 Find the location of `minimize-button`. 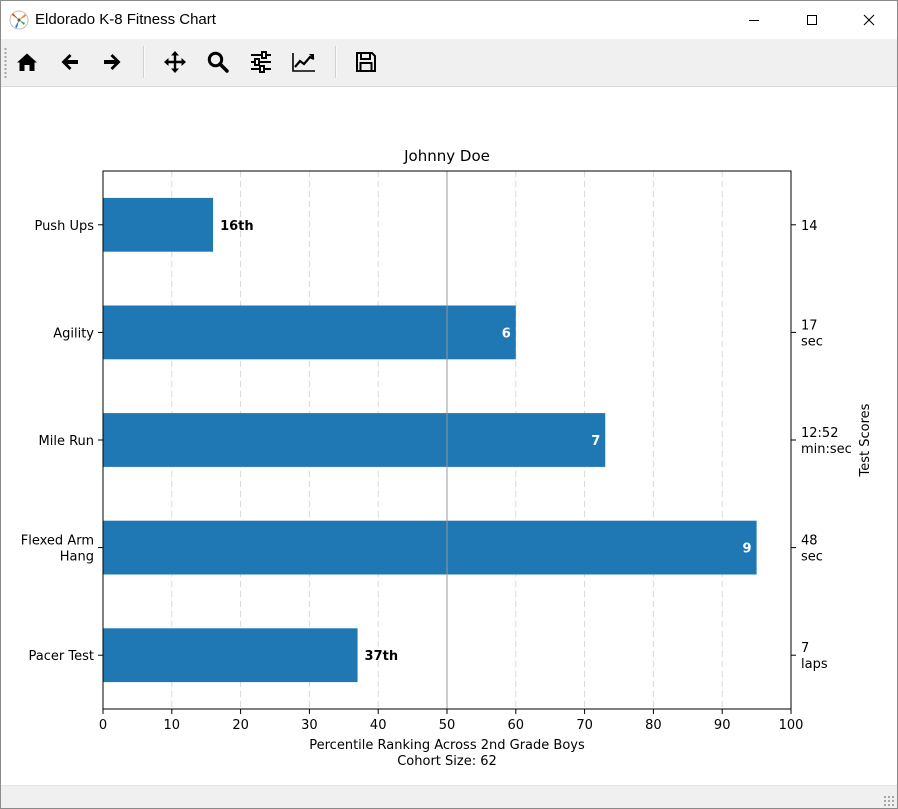

minimize-button is located at coordinates (754, 20).